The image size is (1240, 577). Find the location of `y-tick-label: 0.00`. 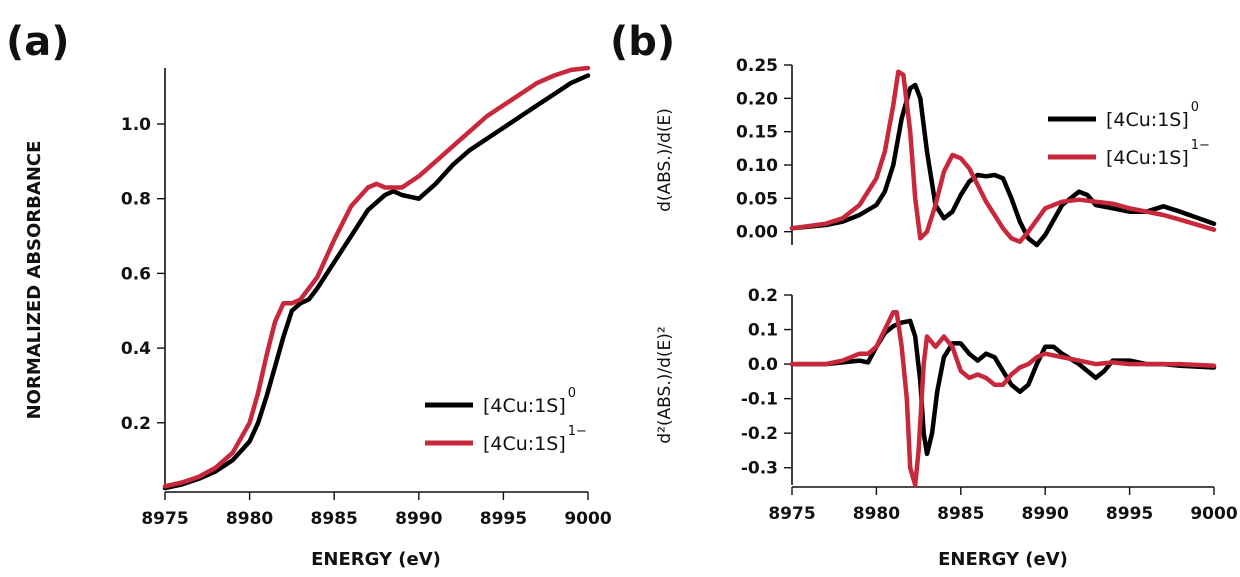

y-tick-label: 0.00 is located at coordinates (757, 233).